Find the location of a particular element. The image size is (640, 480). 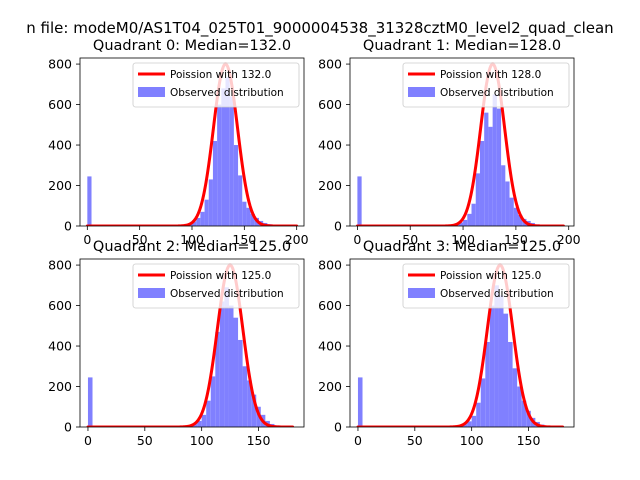

x-tick-label: 200 is located at coordinates (569, 239).